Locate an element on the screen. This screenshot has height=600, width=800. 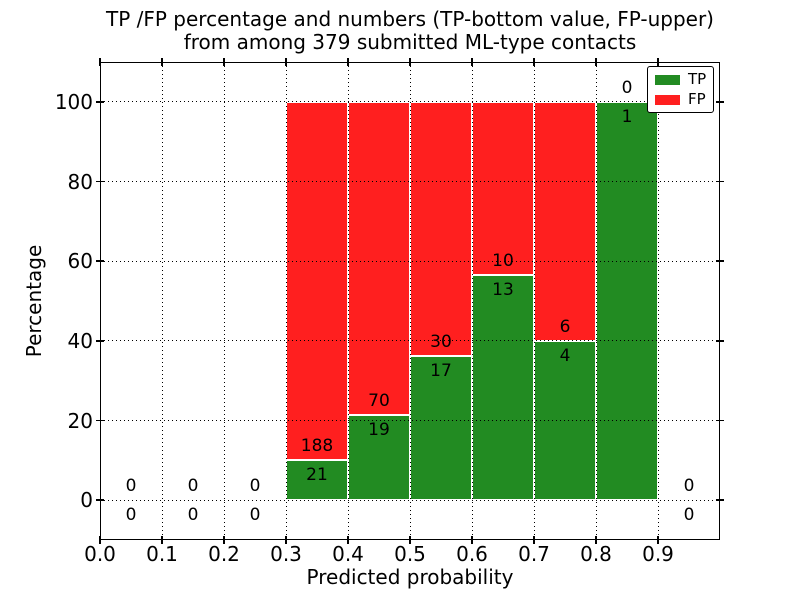
x-tick-label: 0.0 is located at coordinates (100, 554).